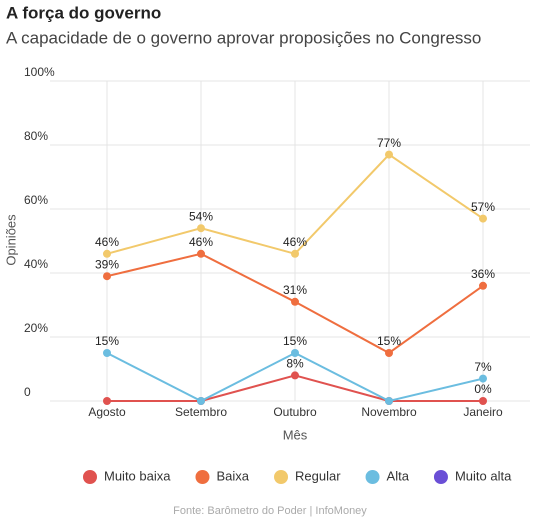 The height and width of the screenshot is (520, 540). Describe the element at coordinates (295, 290) in the screenshot. I see `data-label: 31%` at that location.